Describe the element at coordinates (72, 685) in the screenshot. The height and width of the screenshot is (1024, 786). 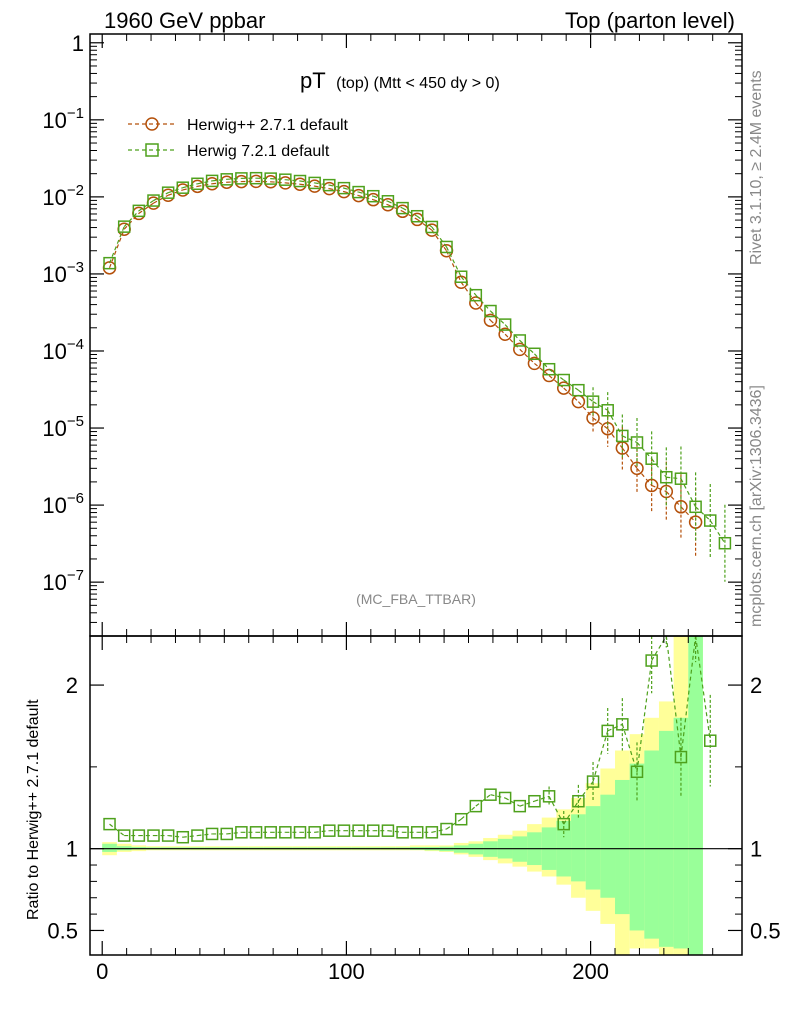
I see `ratio-tick-label-left: 2` at that location.